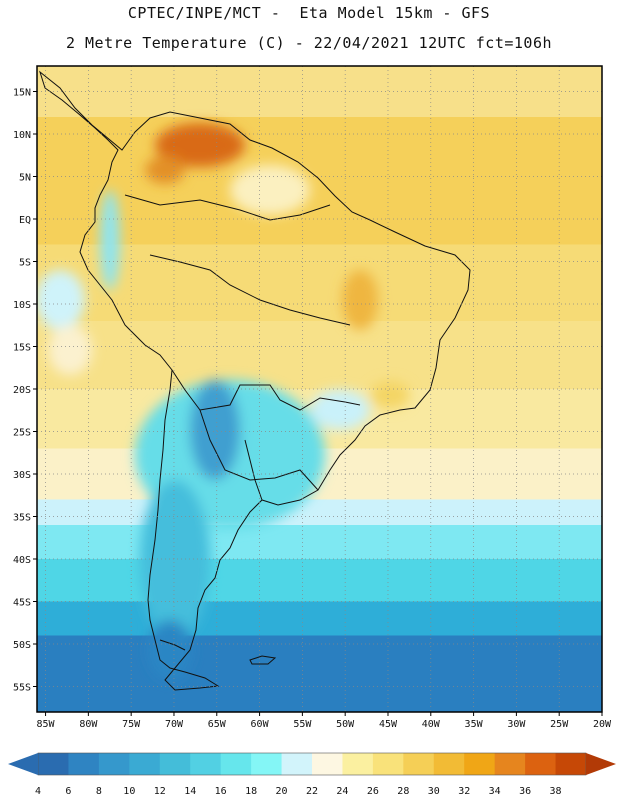  What do you see at coordinates (516, 724) in the screenshot?
I see `lon-tick-label: 30W` at bounding box center [516, 724].